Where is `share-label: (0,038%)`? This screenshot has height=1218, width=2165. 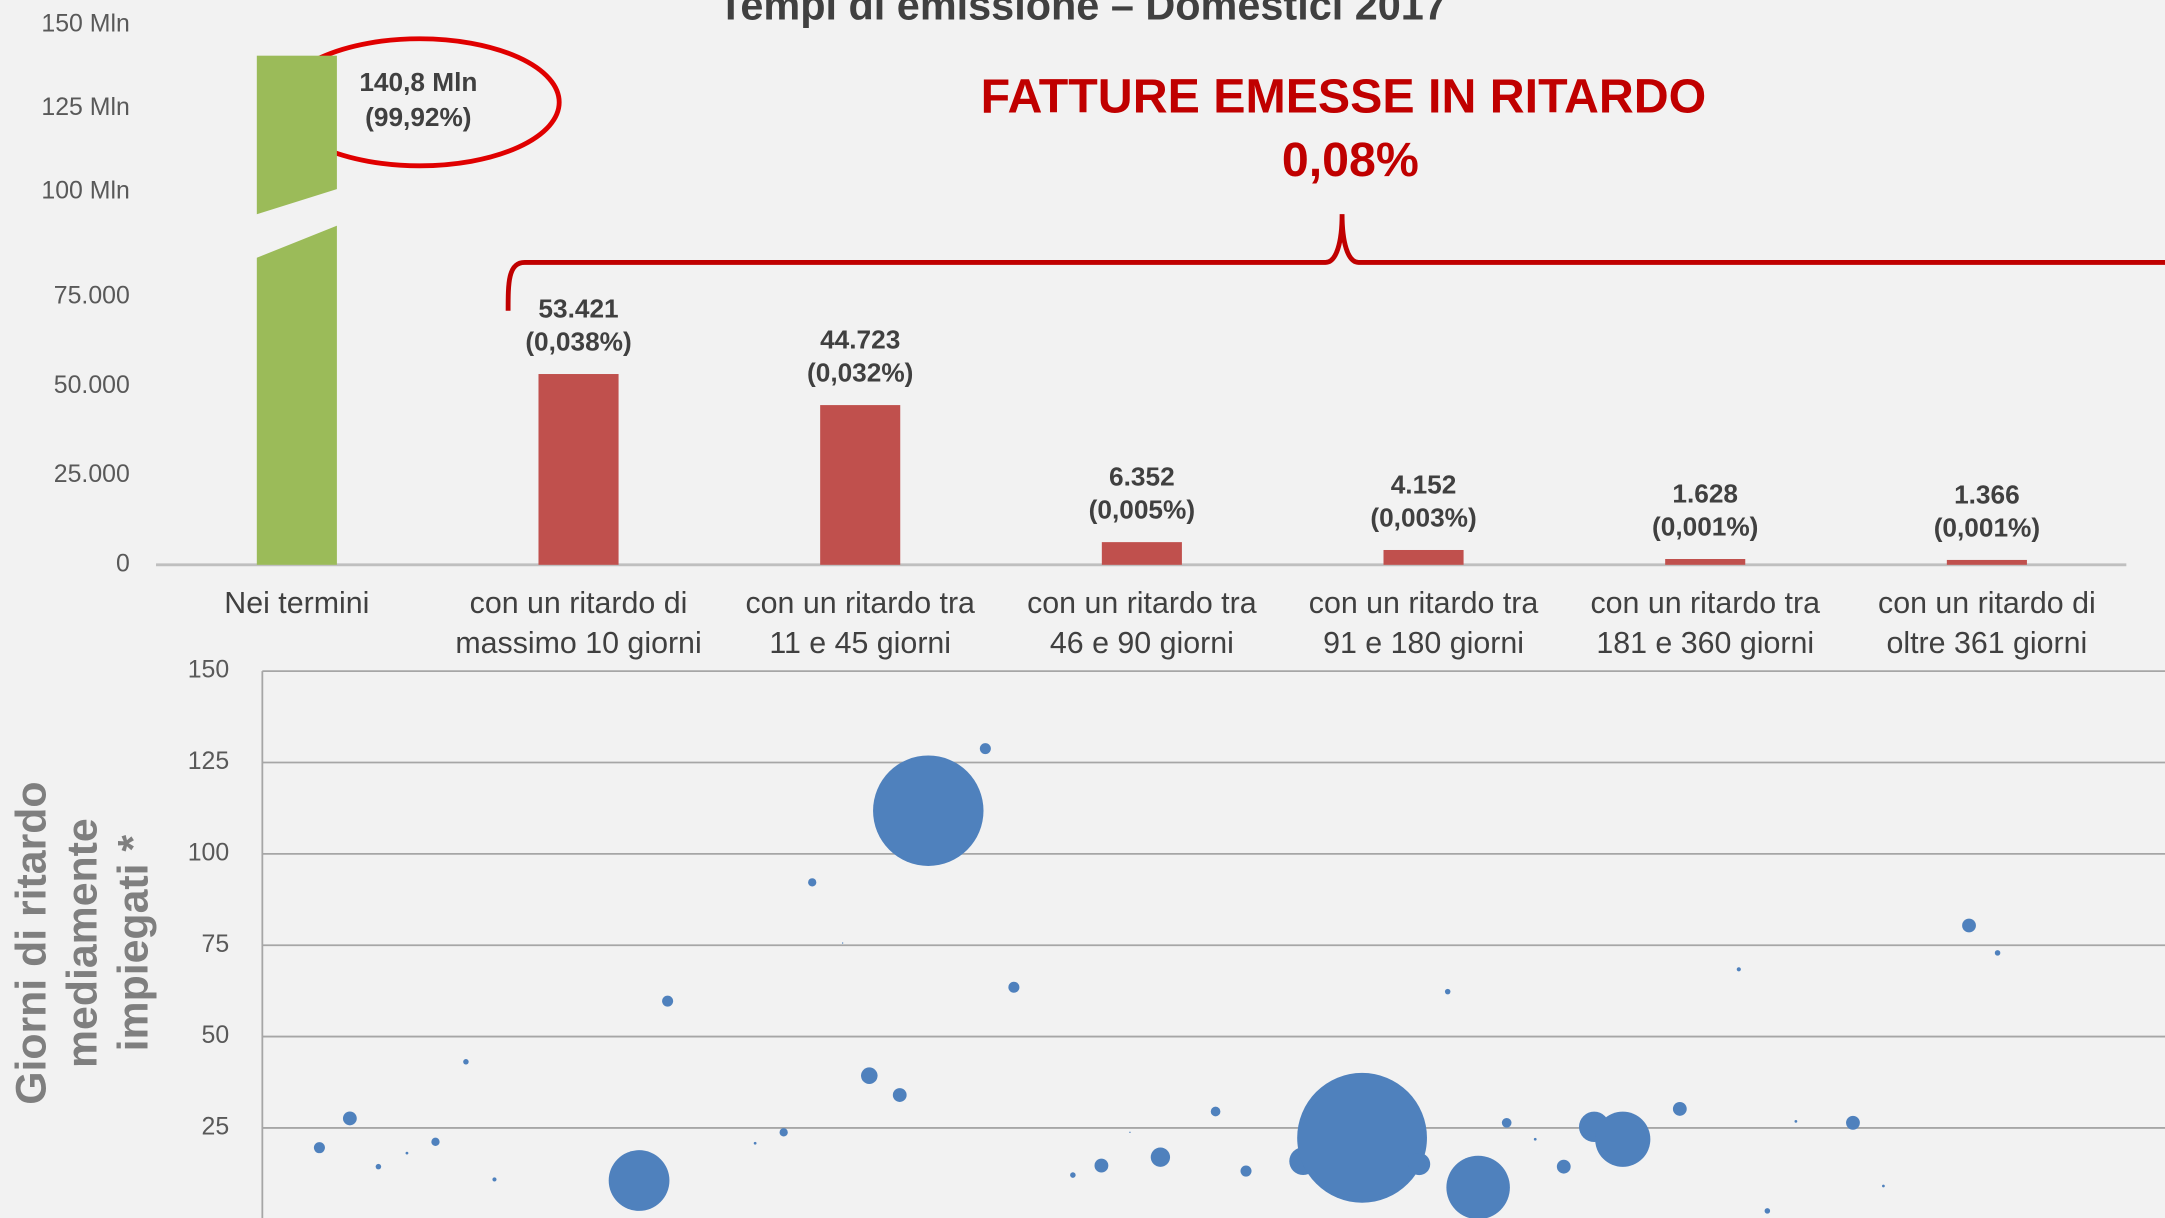 share-label: (0,038%) is located at coordinates (578, 342).